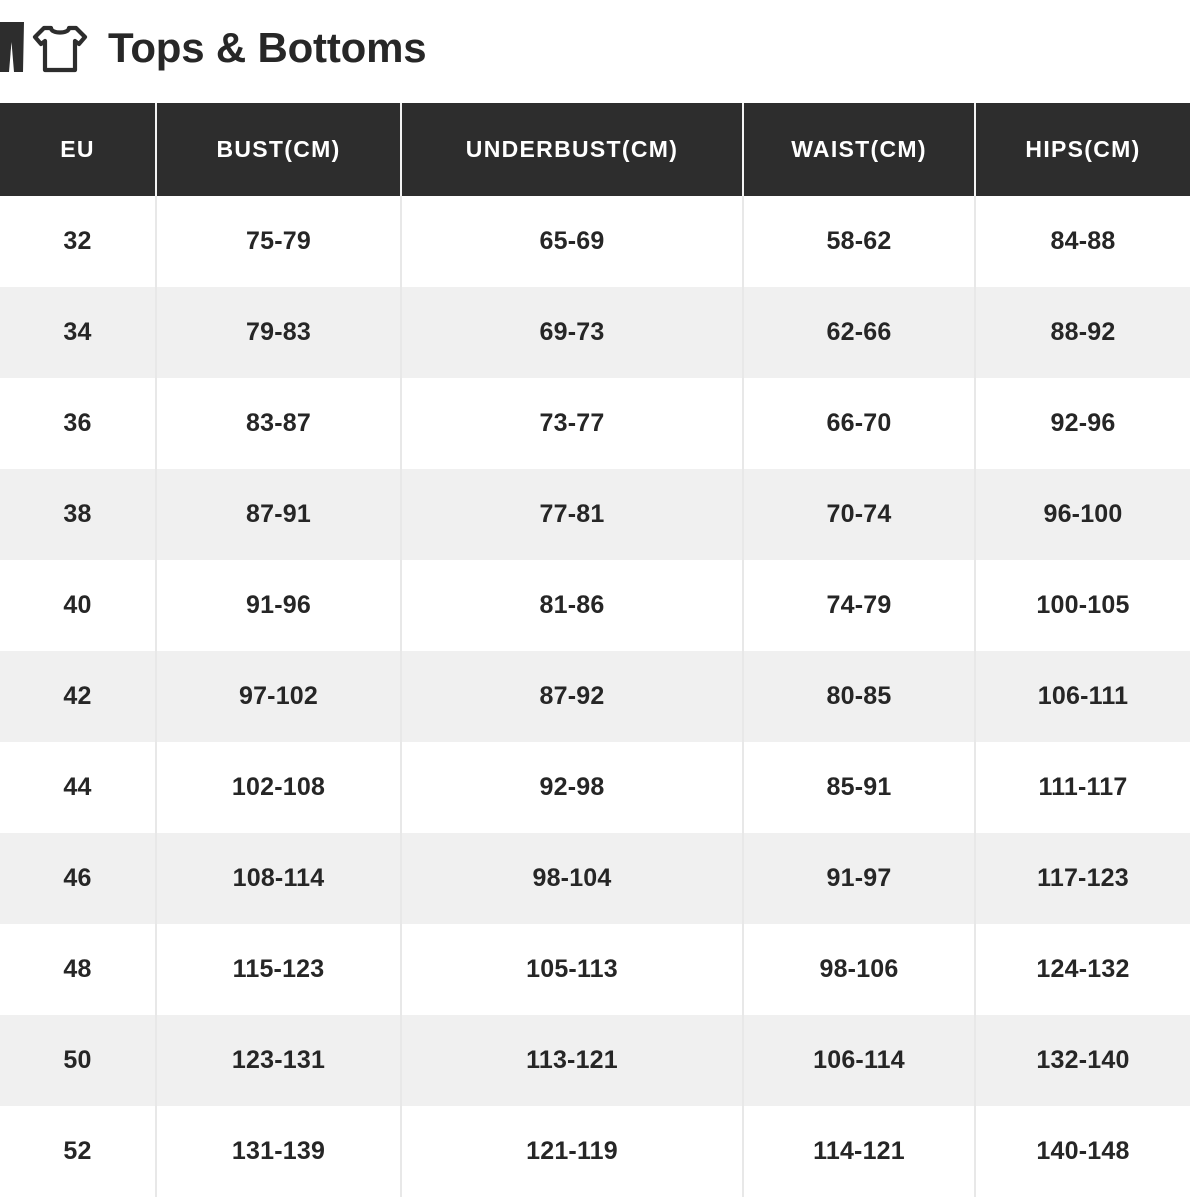 The image size is (1200, 1200). I want to click on cell-waist: 66-70, so click(859, 423).